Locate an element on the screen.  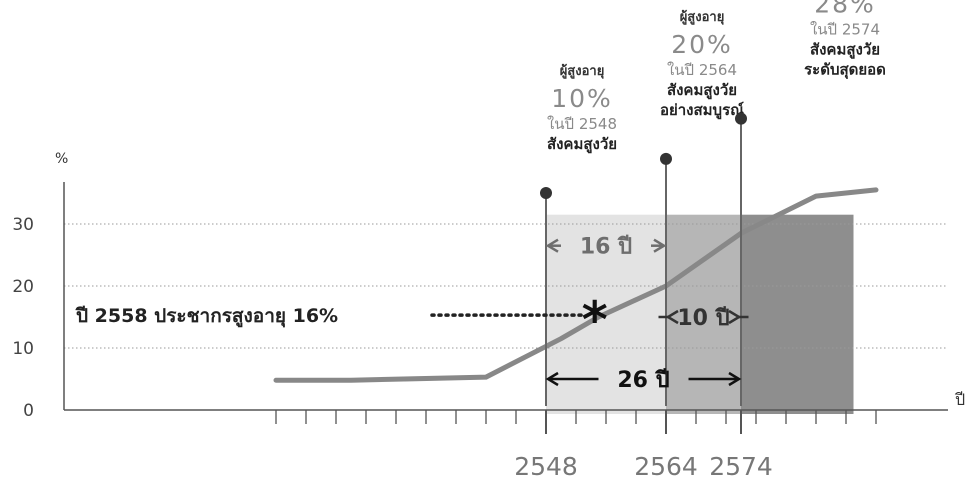
y-axis-label: % is located at coordinates (61, 159).